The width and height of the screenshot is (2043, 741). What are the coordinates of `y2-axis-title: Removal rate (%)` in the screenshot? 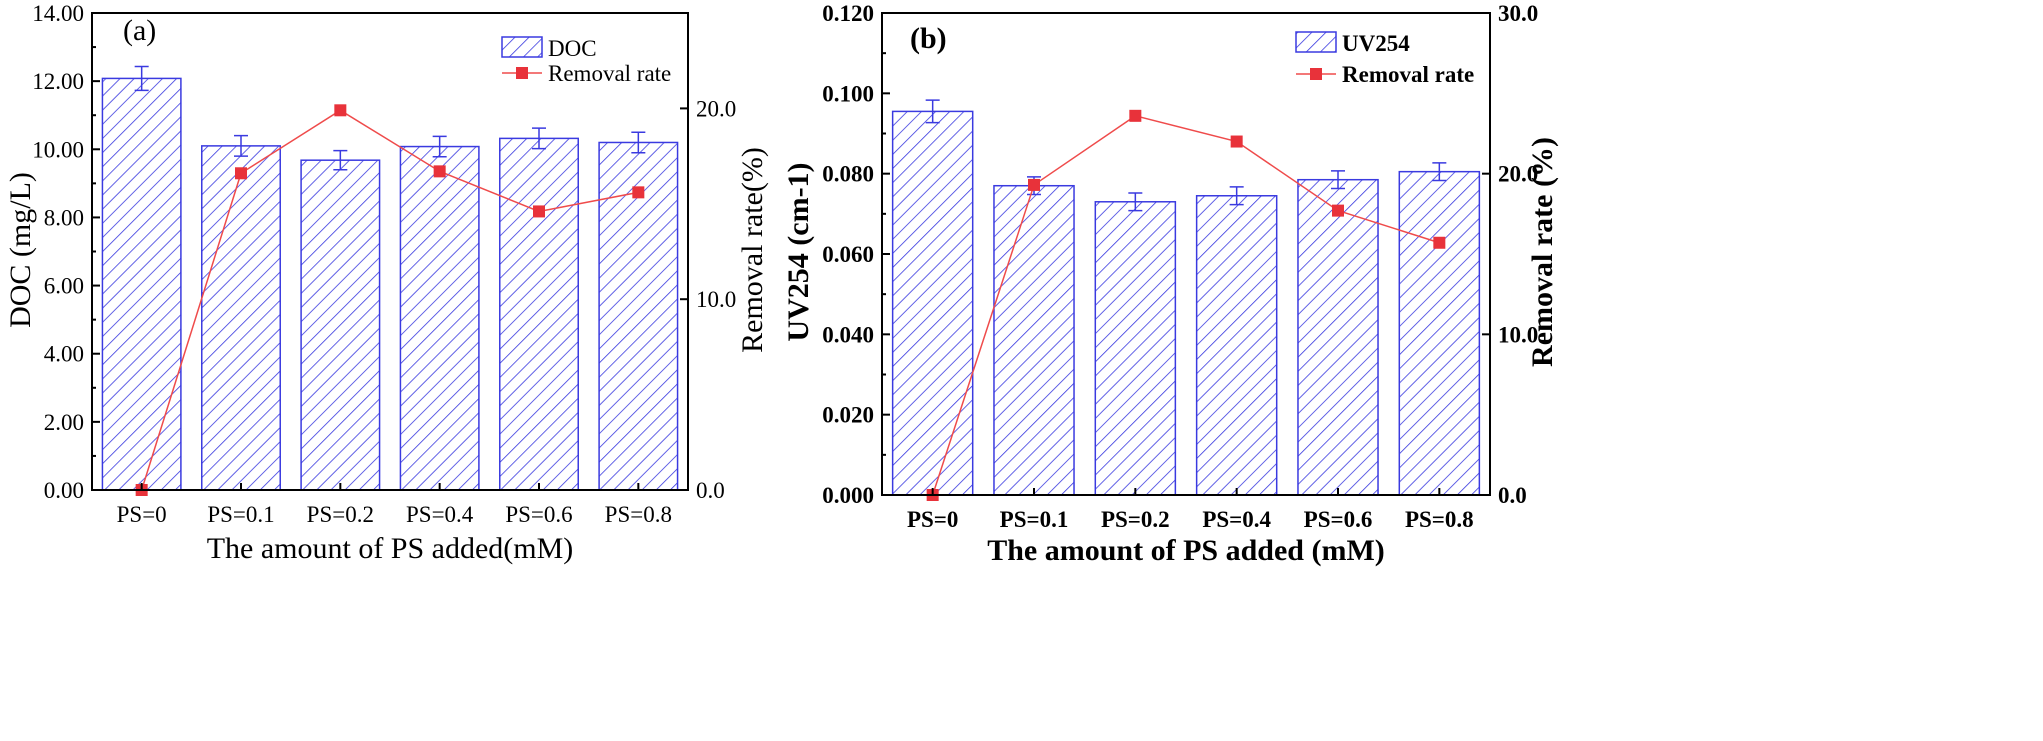 It's located at (1542, 252).